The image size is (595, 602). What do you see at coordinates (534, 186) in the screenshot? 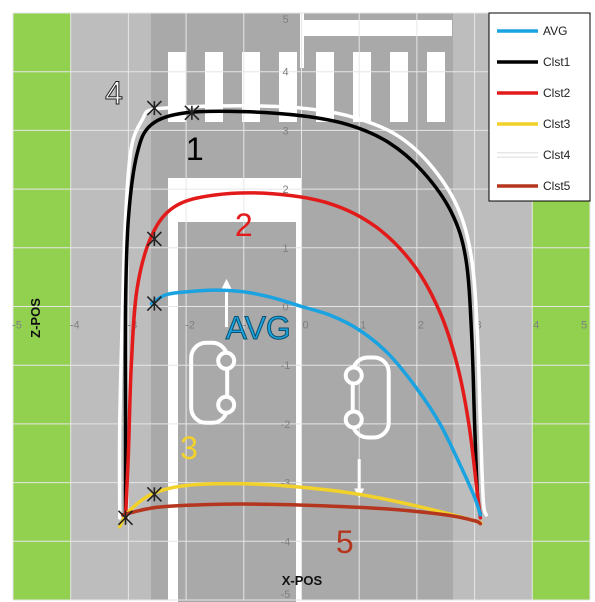
I see `legend-item: Clst5` at bounding box center [534, 186].